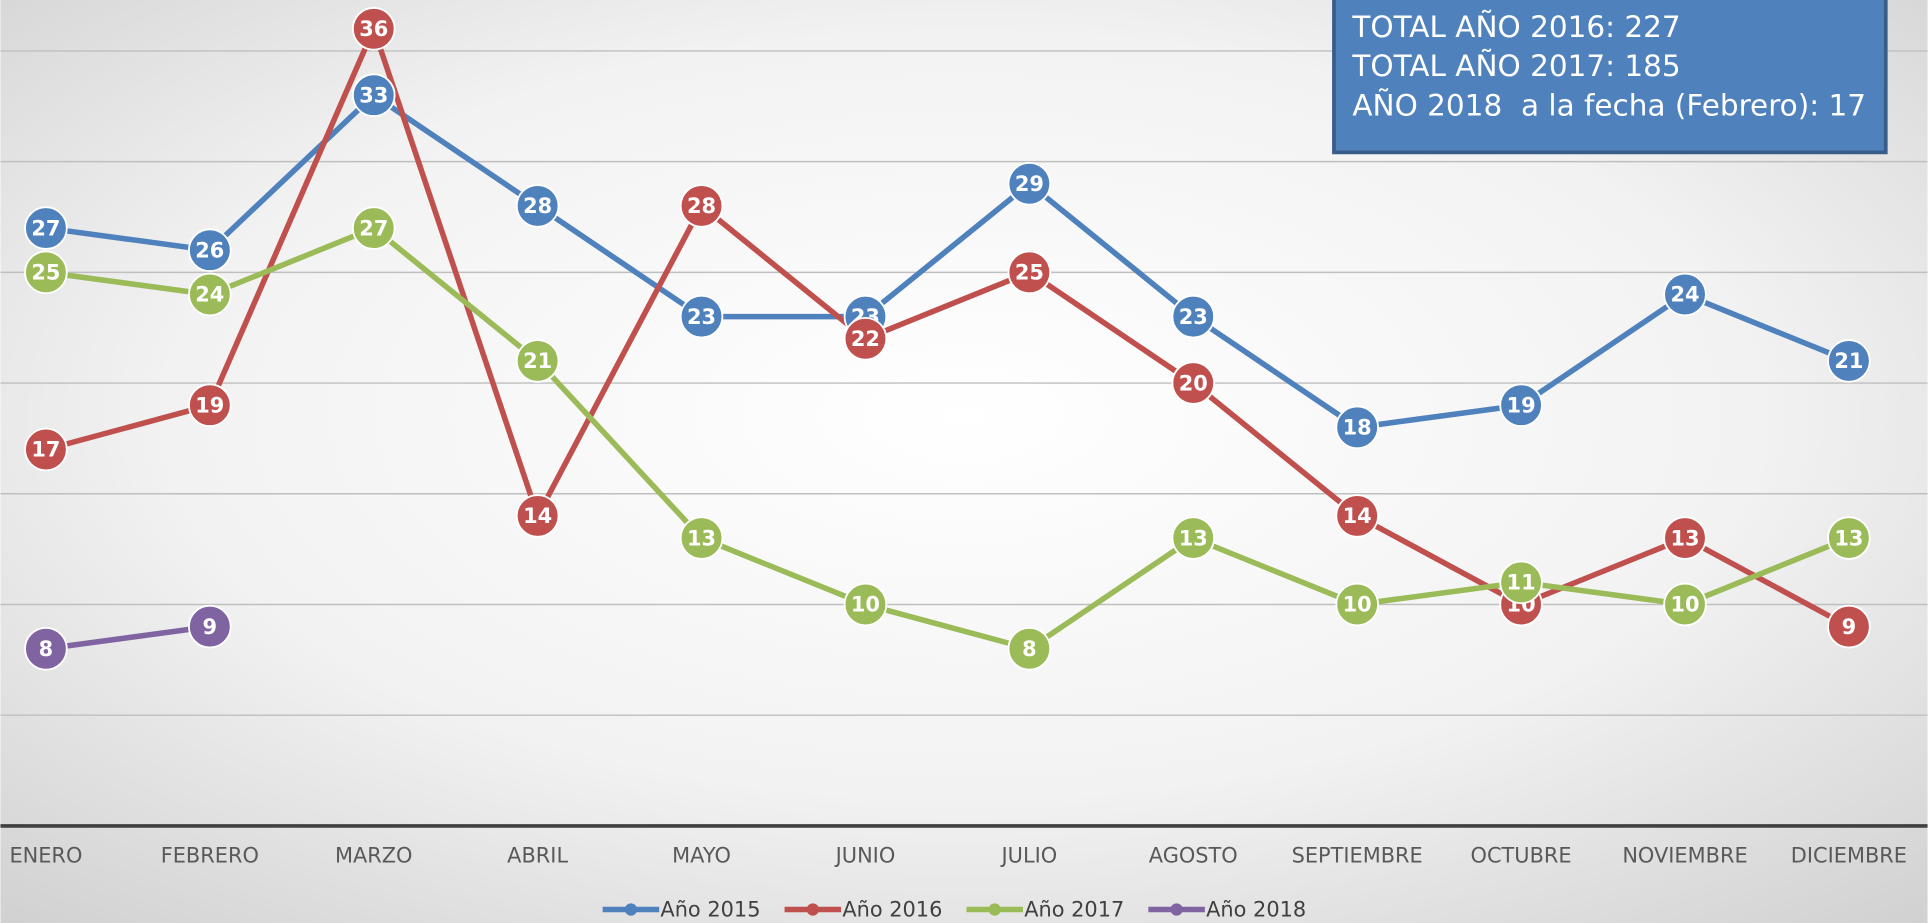 Image resolution: width=1928 pixels, height=923 pixels. Describe the element at coordinates (374, 856) in the screenshot. I see `x-tick-label: MARZO` at that location.